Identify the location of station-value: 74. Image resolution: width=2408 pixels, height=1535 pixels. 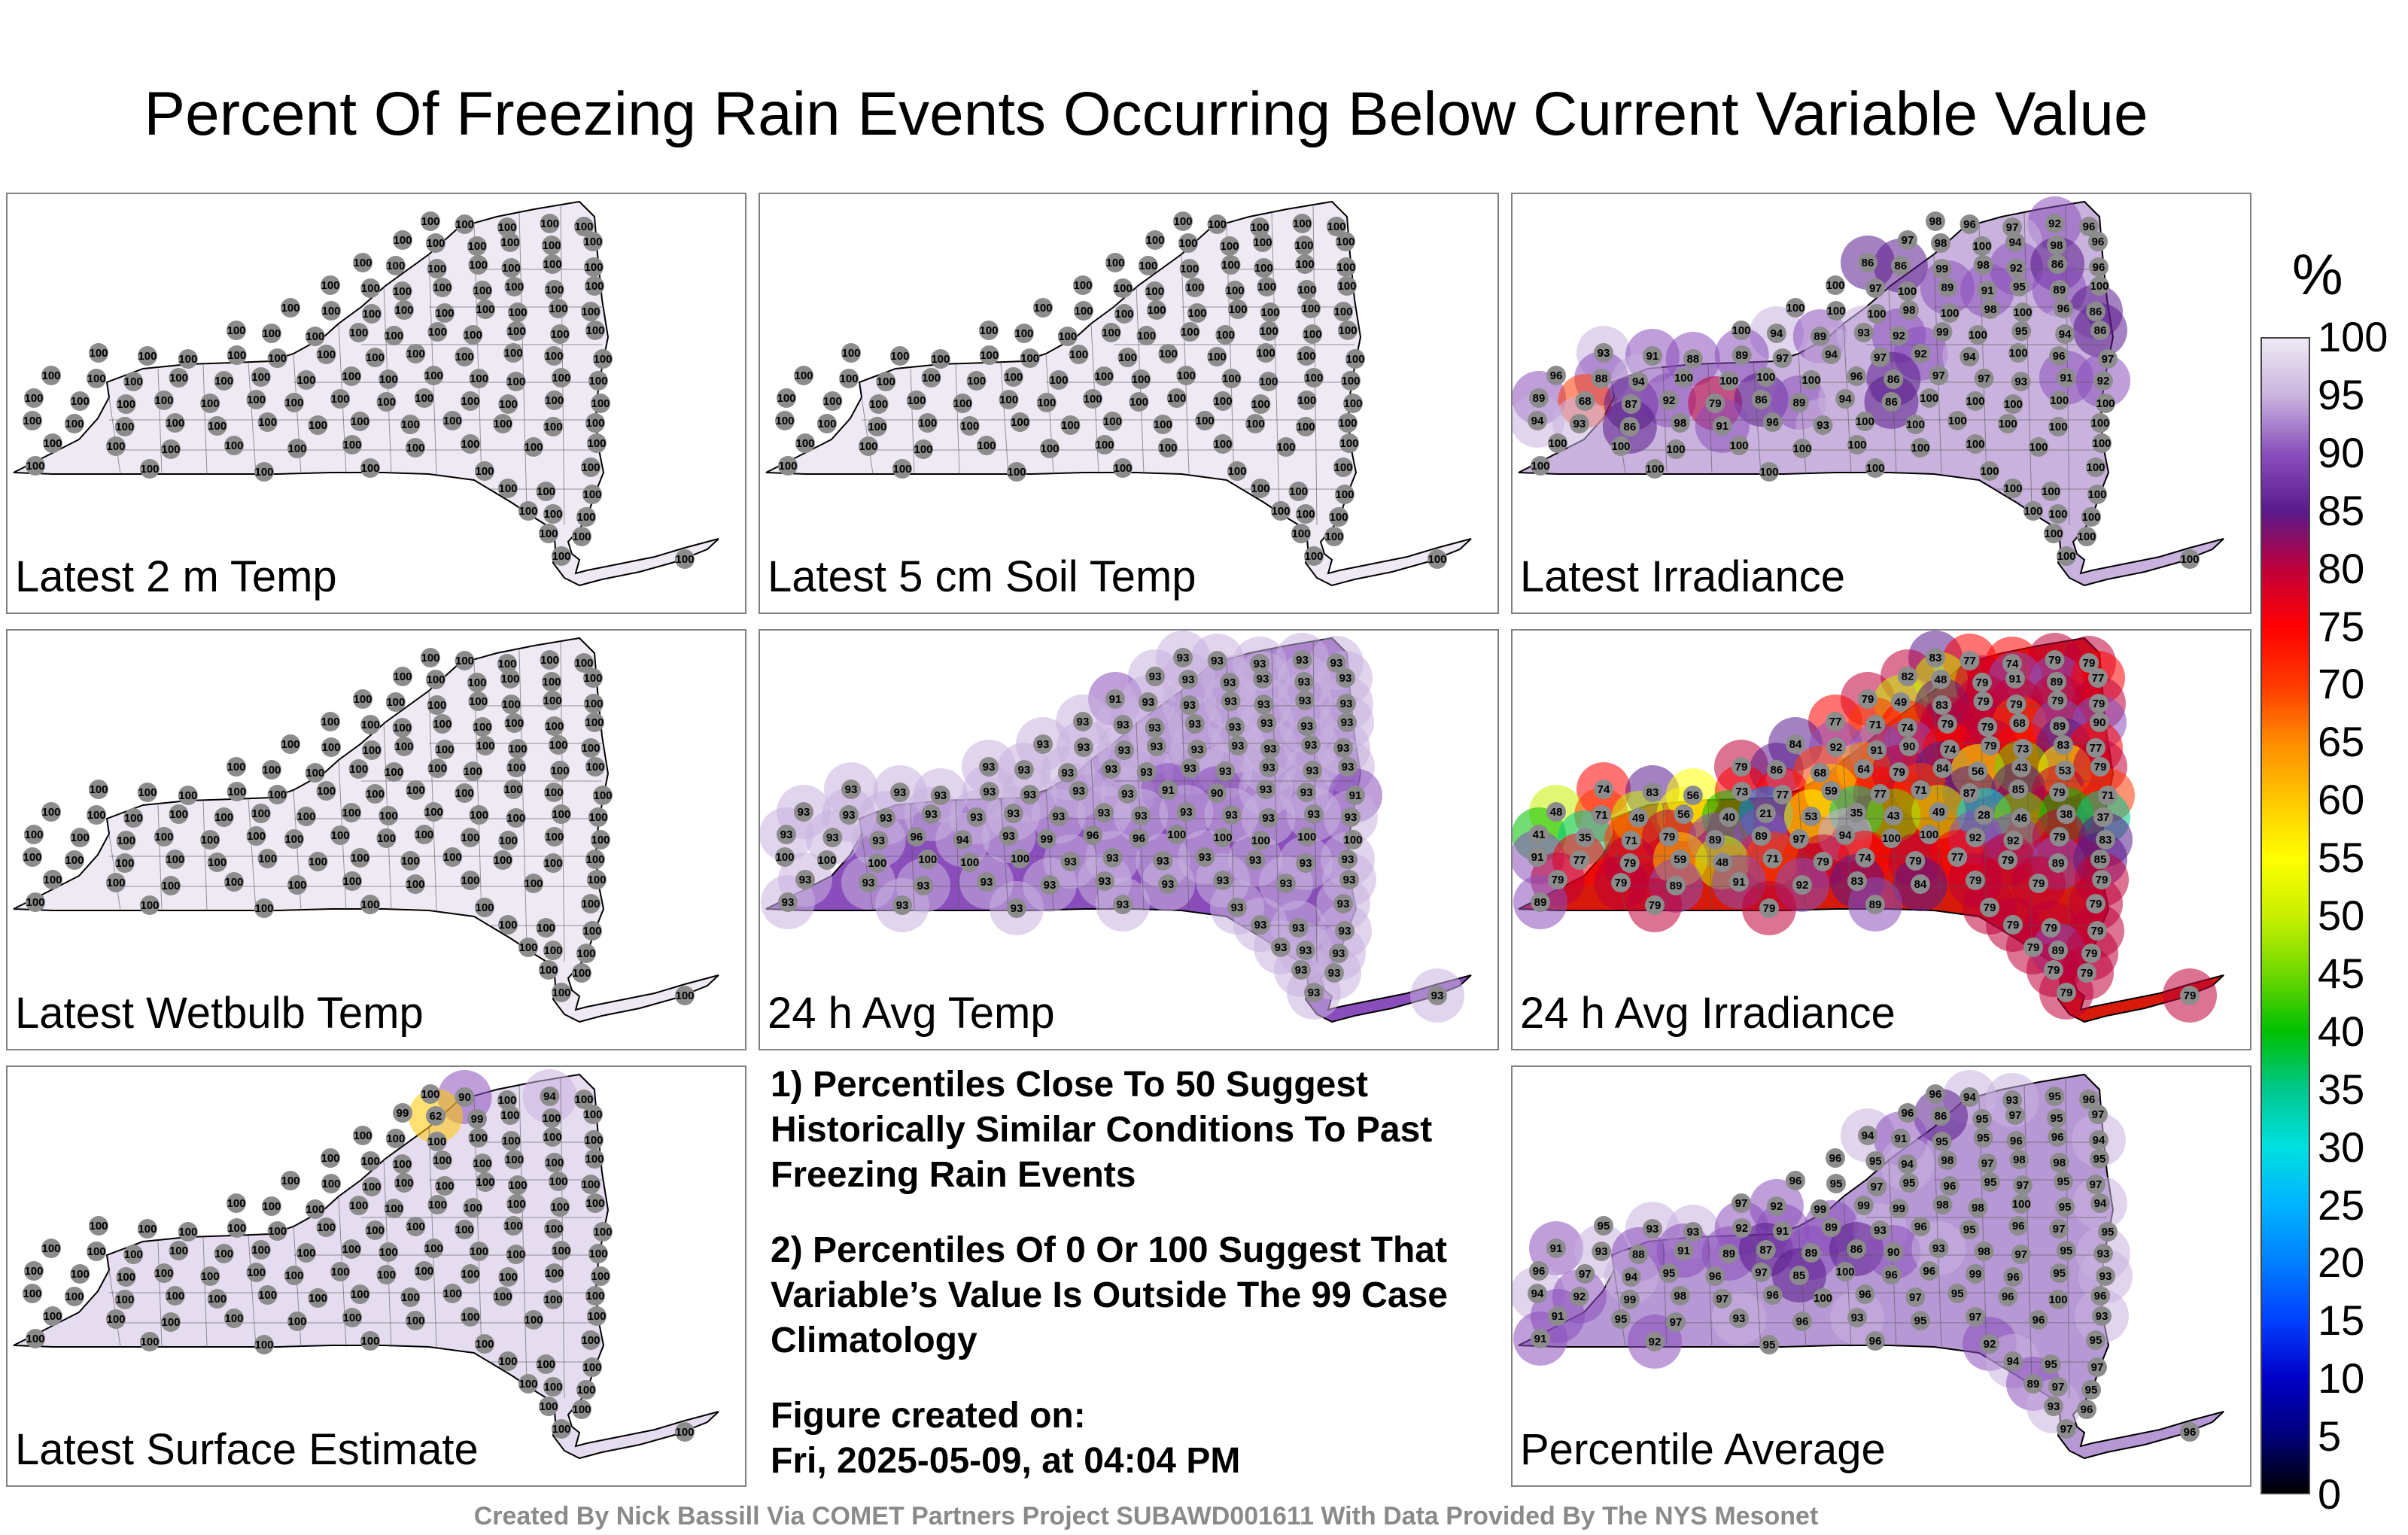
(1907, 728).